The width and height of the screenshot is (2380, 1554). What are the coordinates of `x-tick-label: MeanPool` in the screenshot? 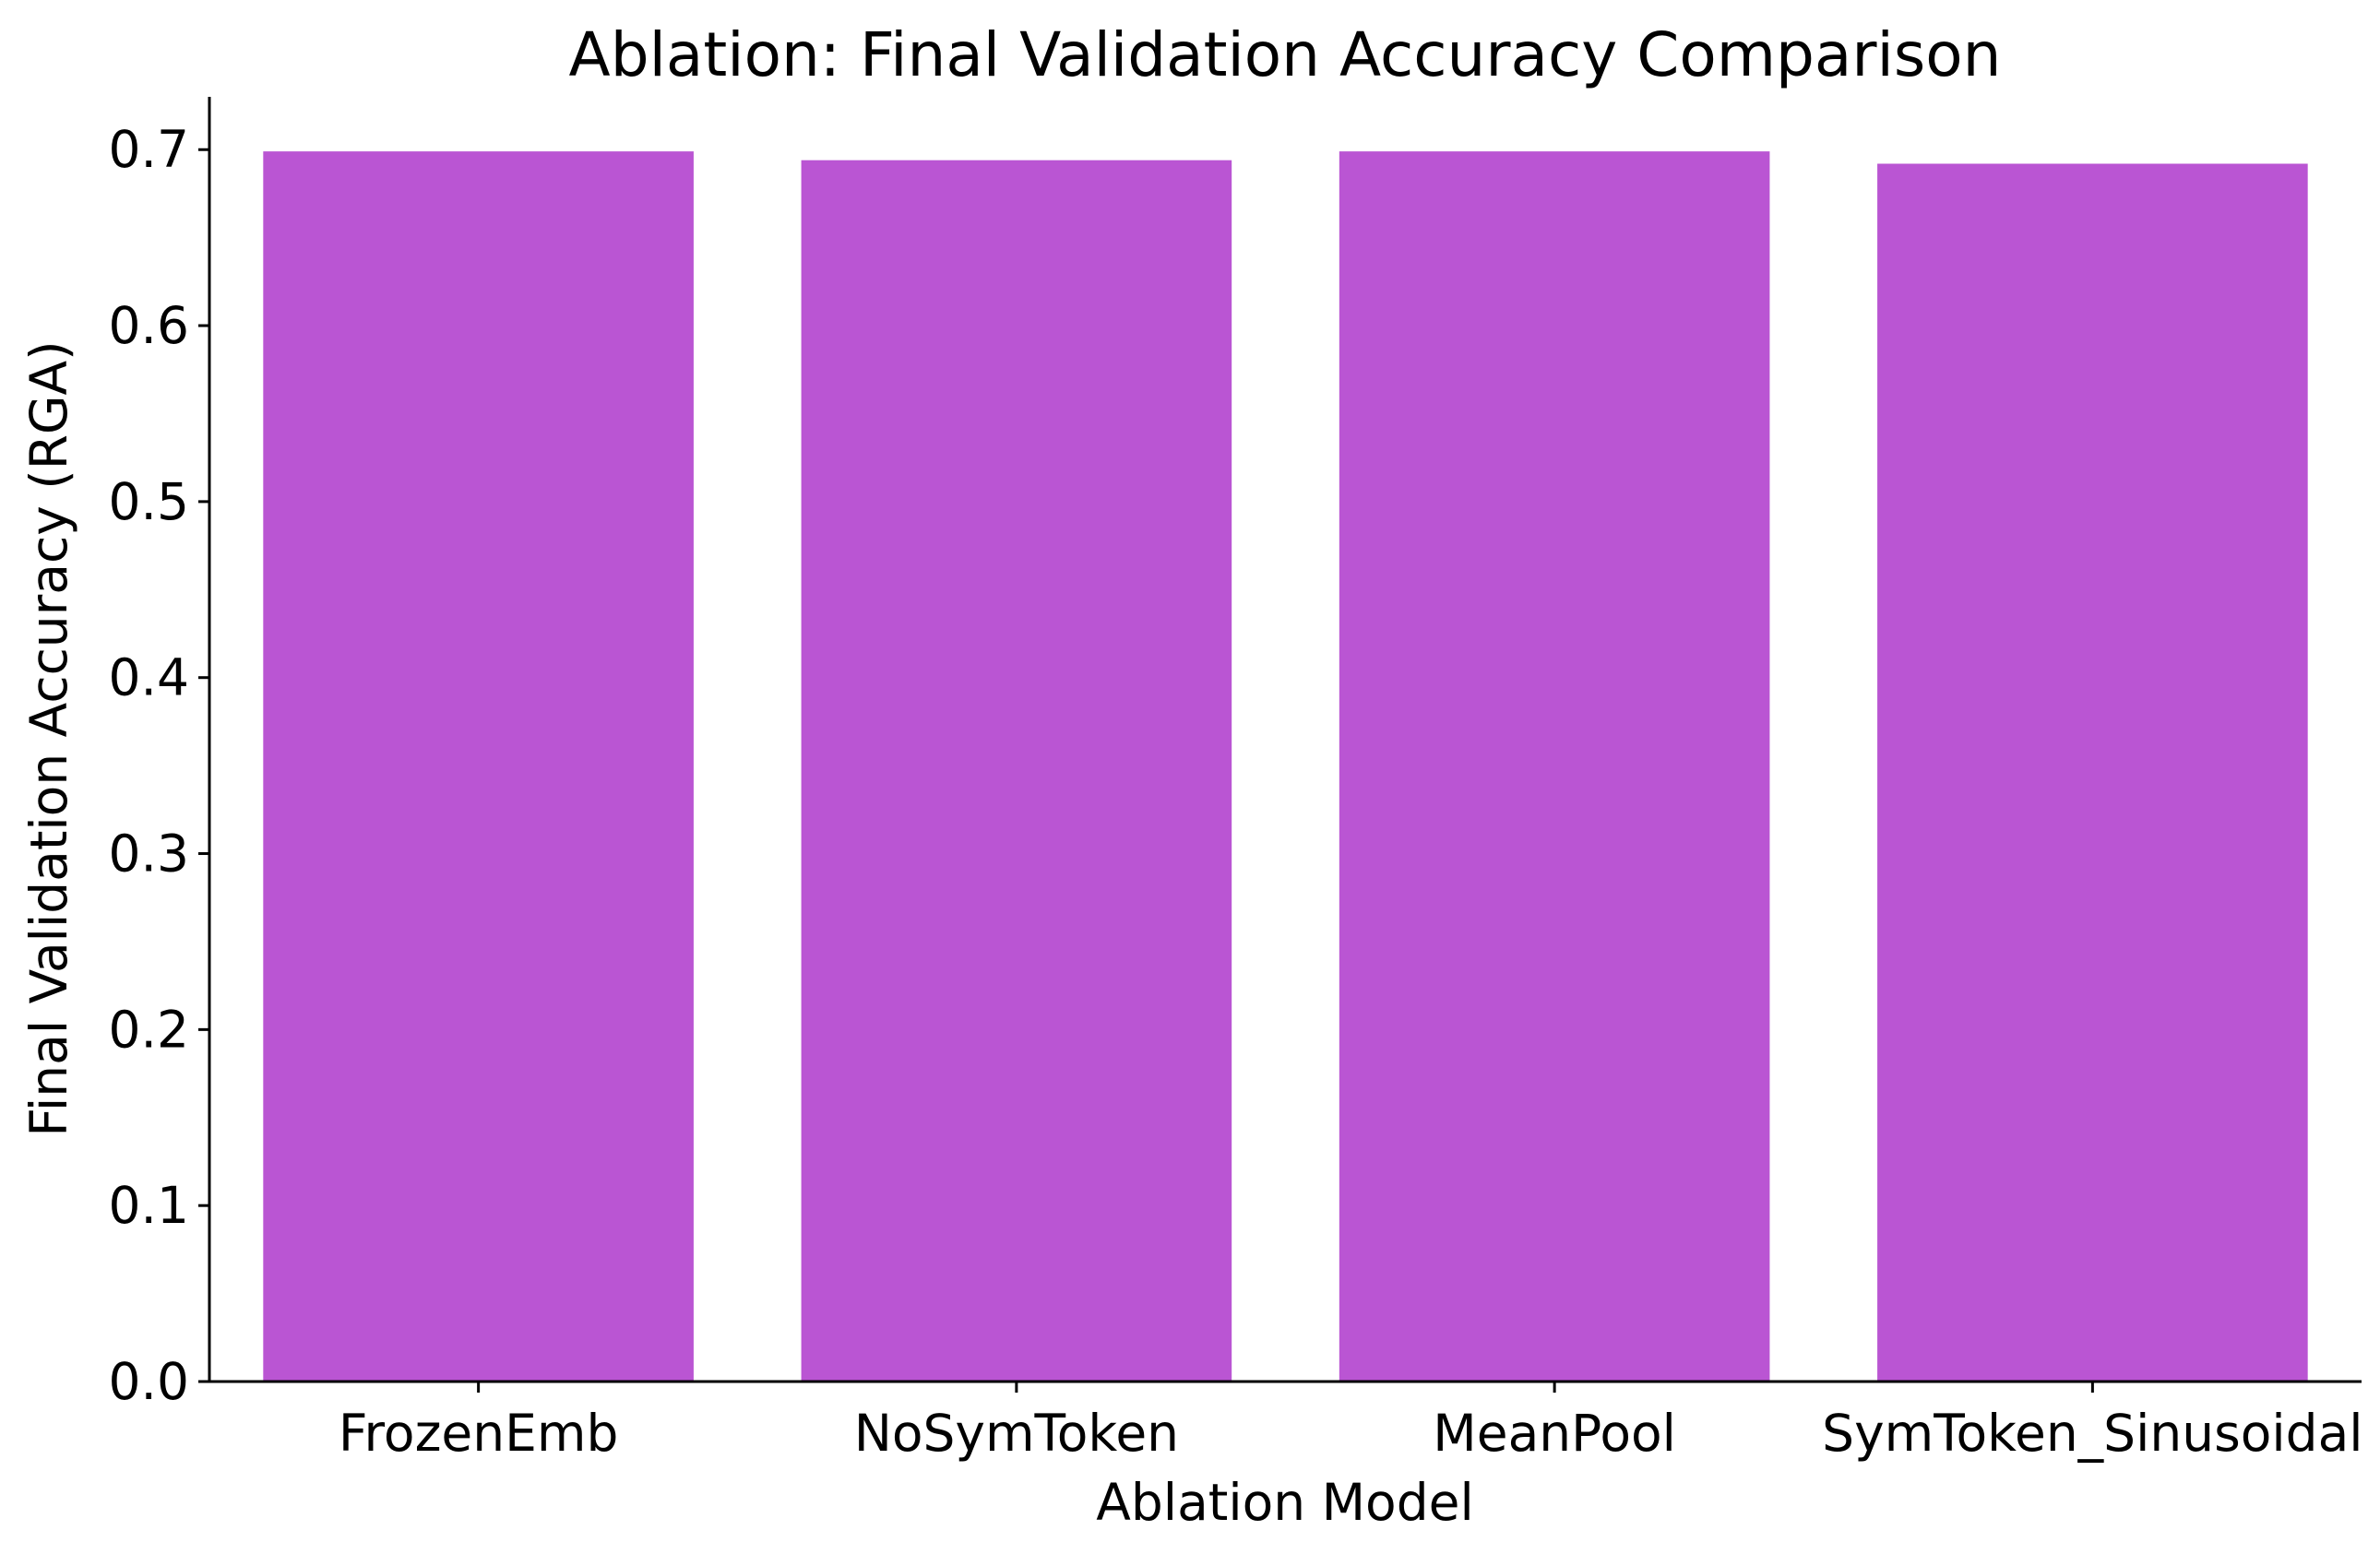 It's located at (1554, 1433).